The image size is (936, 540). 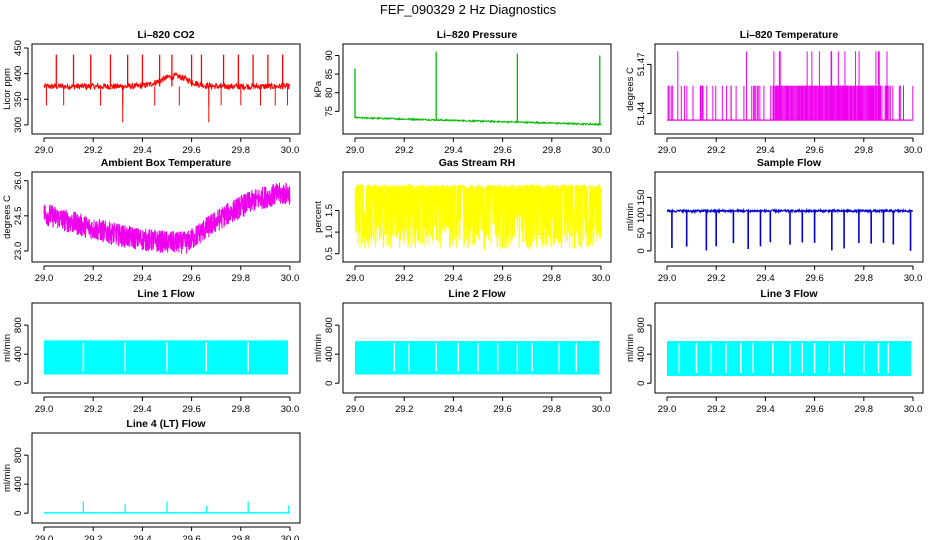 What do you see at coordinates (18, 216) in the screenshot?
I see `y-tick-label: 24.5` at bounding box center [18, 216].